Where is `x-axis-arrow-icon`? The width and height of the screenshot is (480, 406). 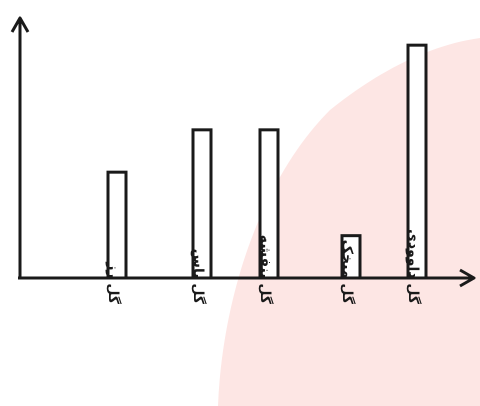
x-axis-arrow-icon is located at coordinates (467, 278).